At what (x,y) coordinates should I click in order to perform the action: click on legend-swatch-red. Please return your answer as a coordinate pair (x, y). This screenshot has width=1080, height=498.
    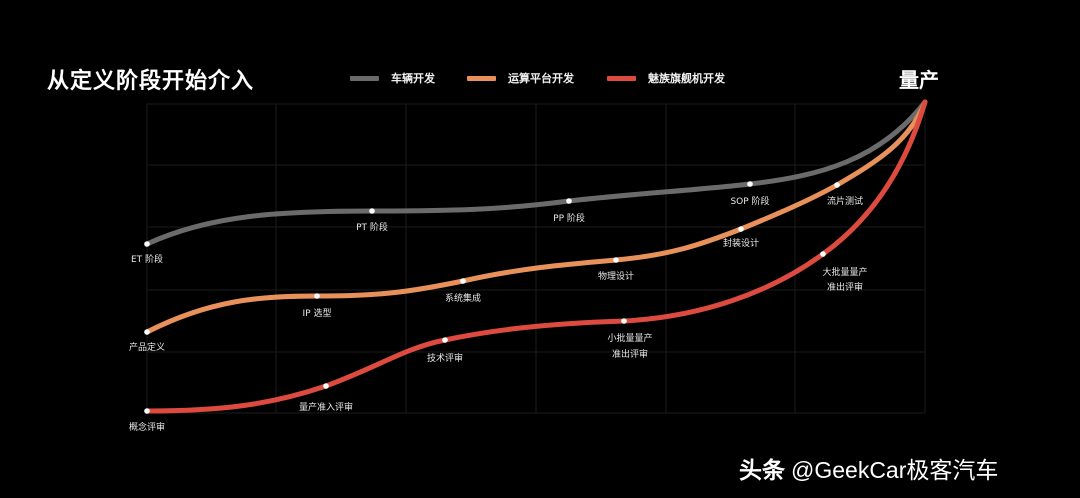
    Looking at the image, I should click on (621, 78).